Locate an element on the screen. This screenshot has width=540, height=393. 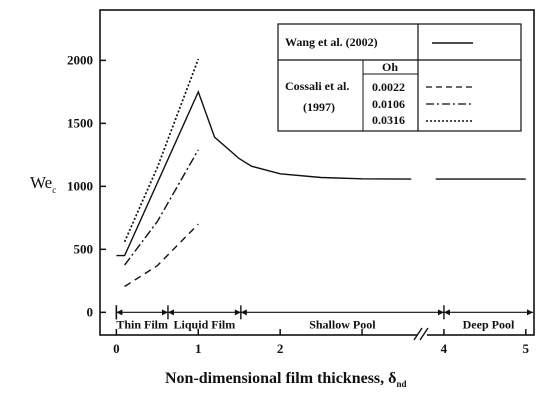
y-axis-ticks: 0 500 1000 1500 2000 is located at coordinates (86, 185).